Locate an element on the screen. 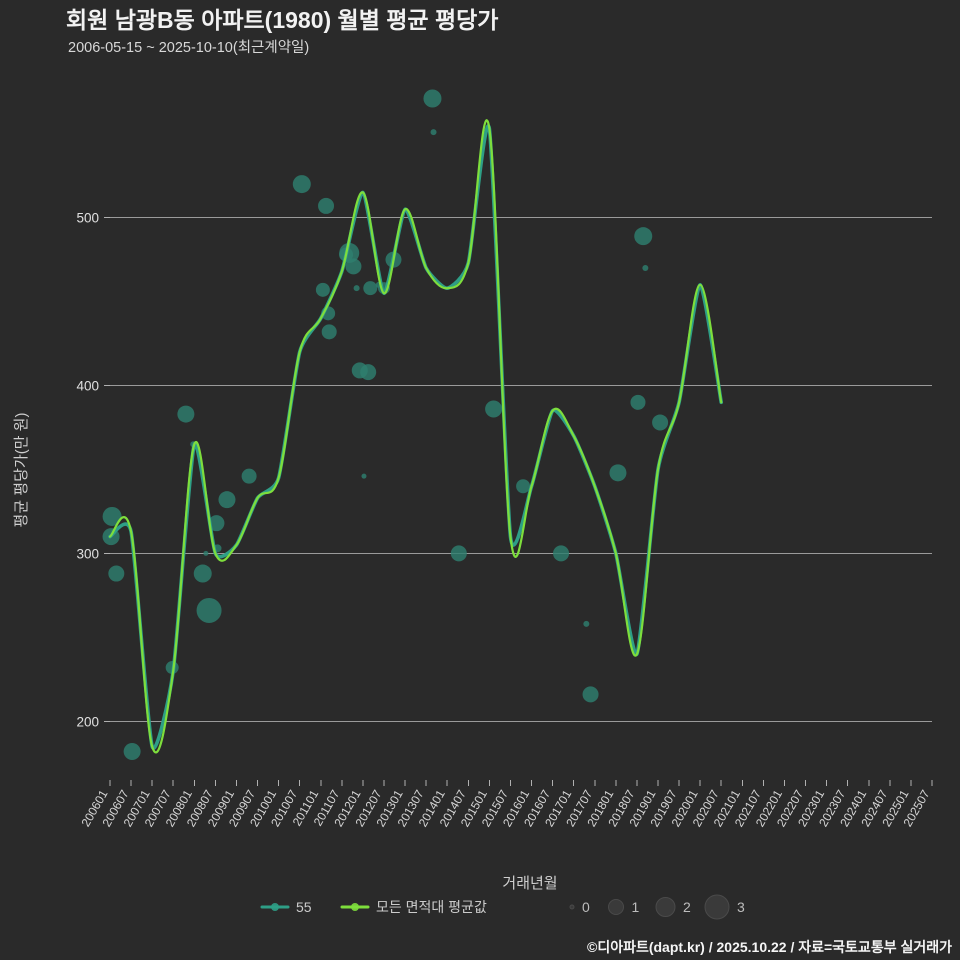 Image resolution: width=960 pixels, height=960 pixels. legend-series-label: 55 is located at coordinates (304, 907).